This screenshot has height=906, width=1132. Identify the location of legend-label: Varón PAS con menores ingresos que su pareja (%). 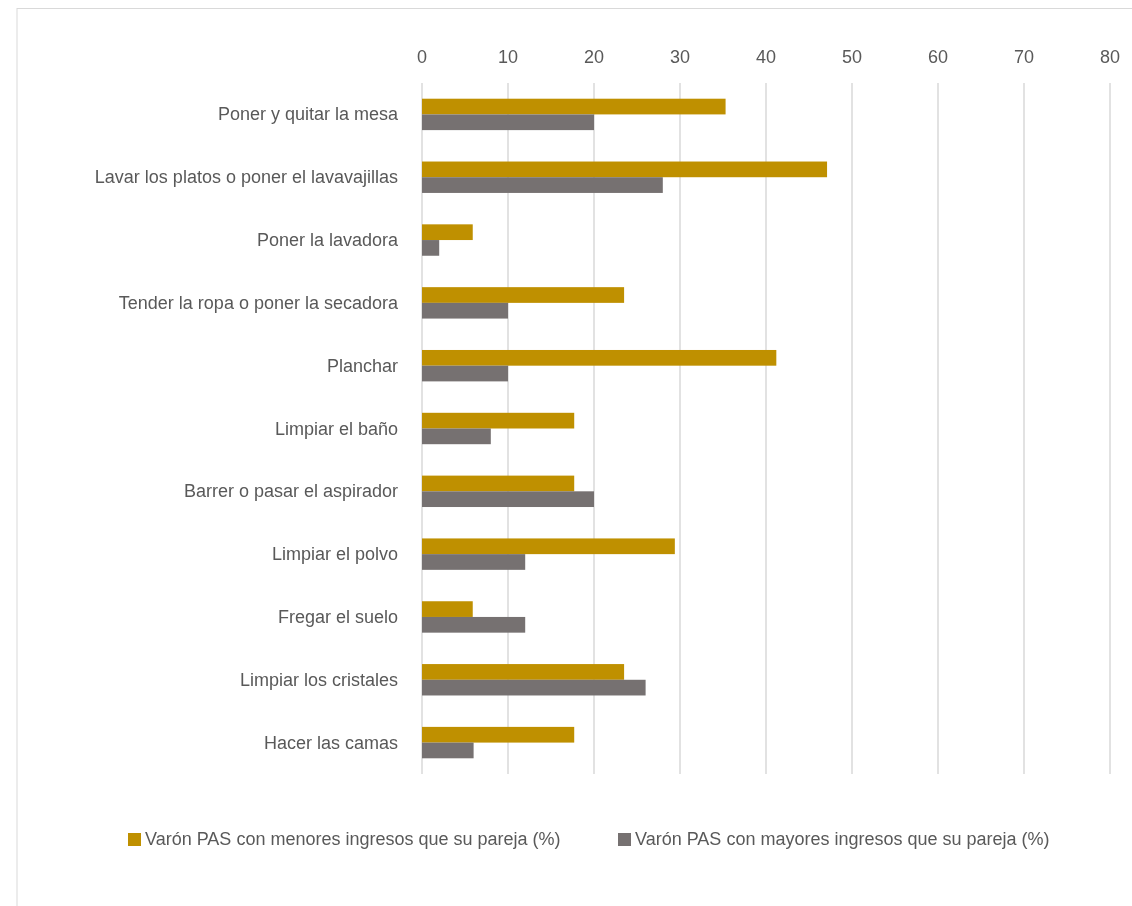
(353, 839).